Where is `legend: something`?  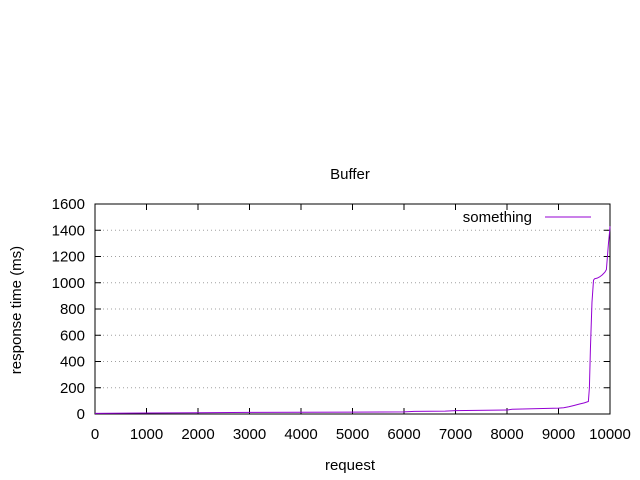 legend: something is located at coordinates (527, 217).